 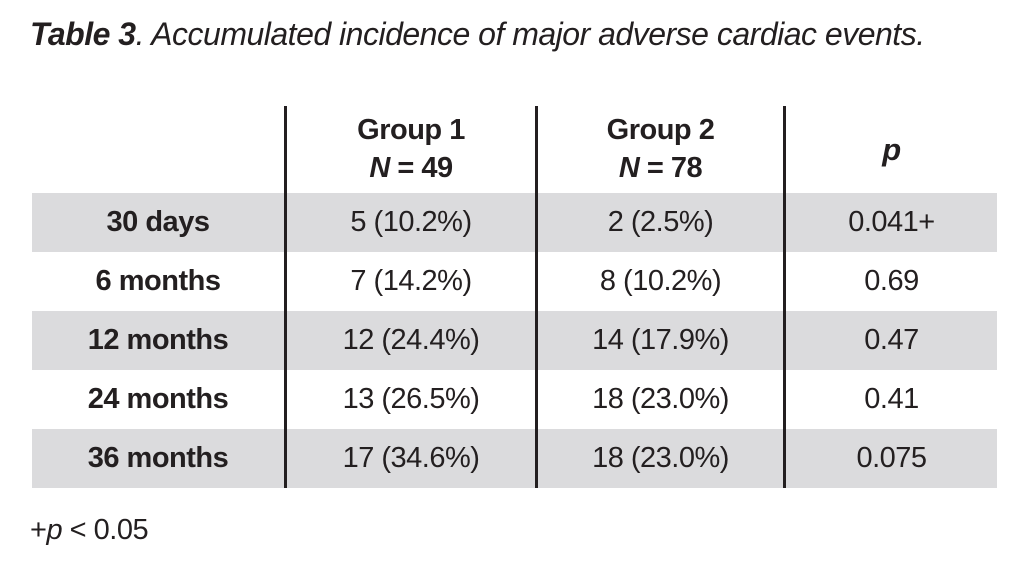 What do you see at coordinates (890, 399) in the screenshot?
I see `cell-p: 0.41` at bounding box center [890, 399].